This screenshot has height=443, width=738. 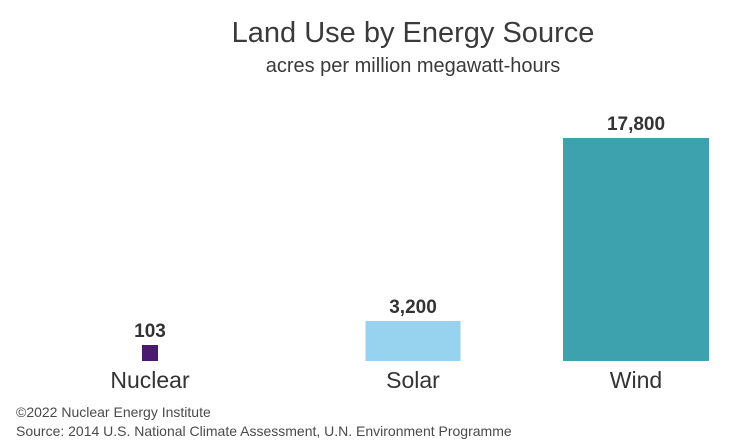 I want to click on copyright-note: ©2022 Nuclear Energy Institute, so click(x=113, y=412).